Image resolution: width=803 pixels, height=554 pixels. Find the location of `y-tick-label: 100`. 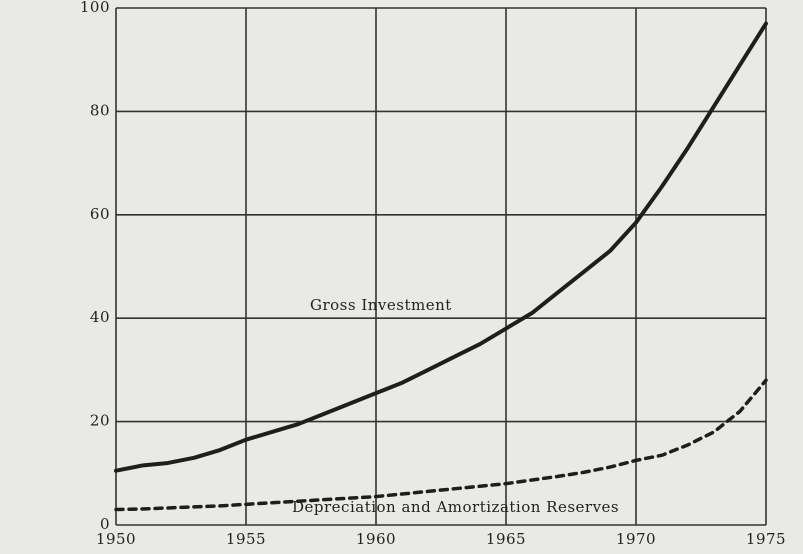

y-tick-label: 100 is located at coordinates (95, 8).